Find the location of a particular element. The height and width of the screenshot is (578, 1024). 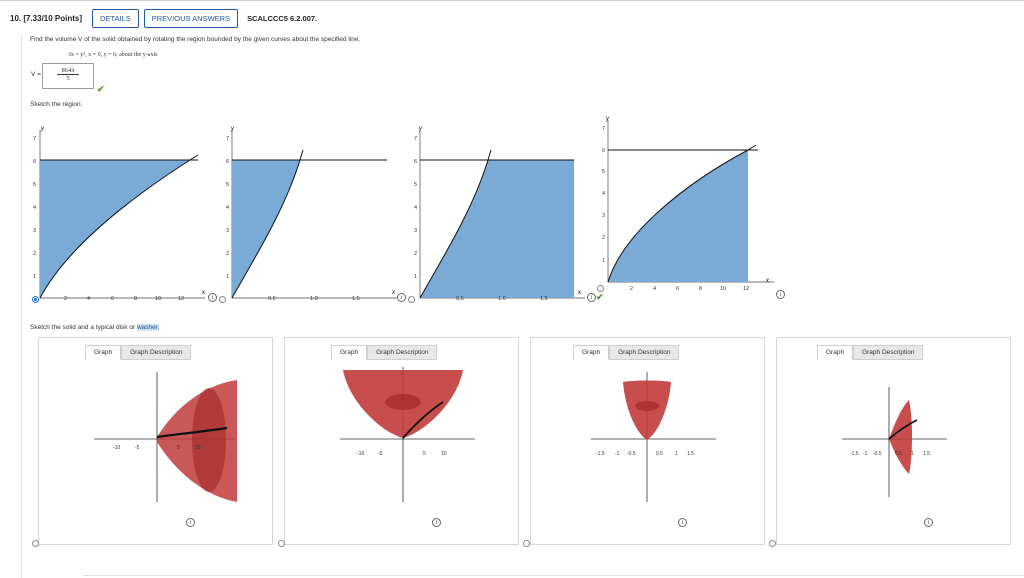

question-code: SCALCCC5 6.2.007. is located at coordinates (282, 18).